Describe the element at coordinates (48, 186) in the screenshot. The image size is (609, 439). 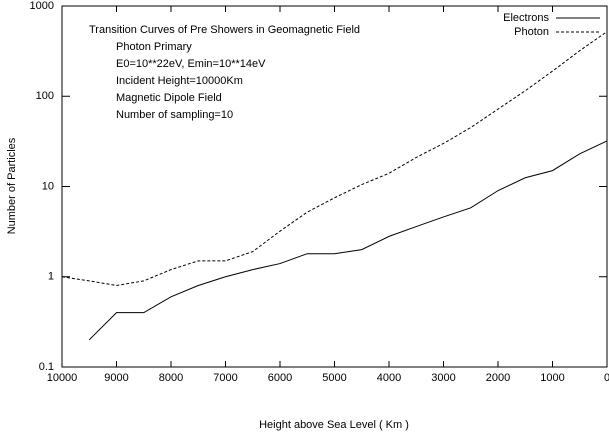
I see `y-tick-label: 10` at that location.